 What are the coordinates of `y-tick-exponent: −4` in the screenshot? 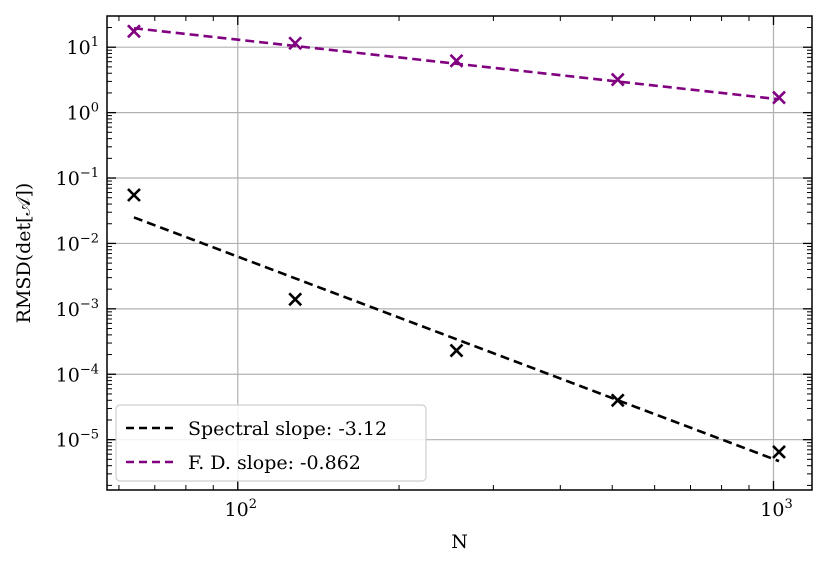 It's located at (89, 369).